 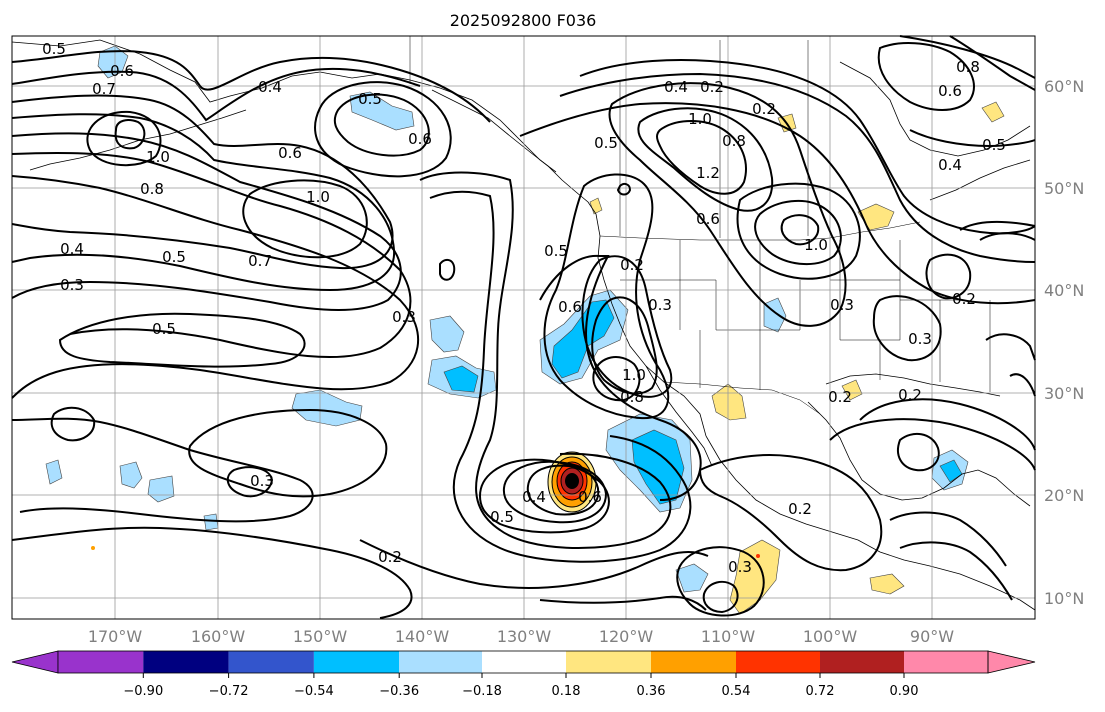 What do you see at coordinates (1064, 86) in the screenshot?
I see `lat-label: 60°N` at bounding box center [1064, 86].